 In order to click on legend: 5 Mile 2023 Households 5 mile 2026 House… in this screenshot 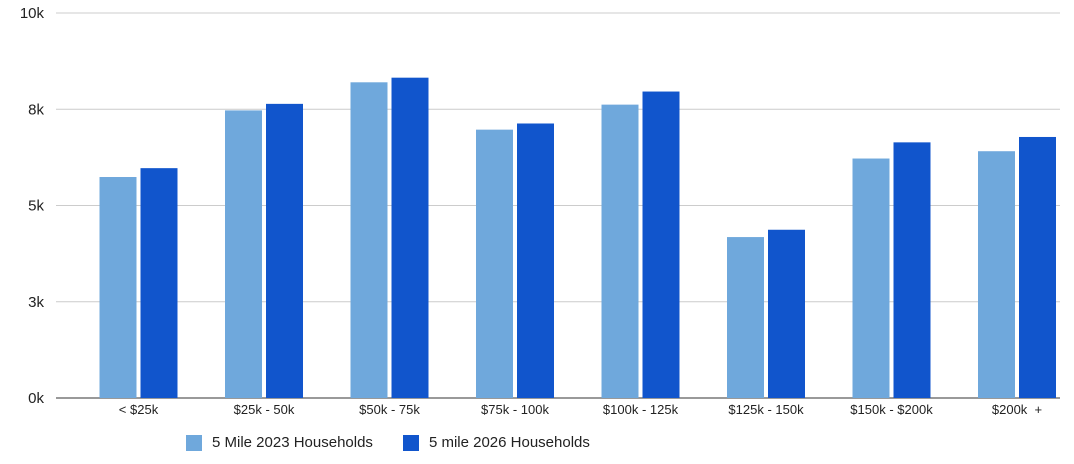, I will do `click(403, 442)`.